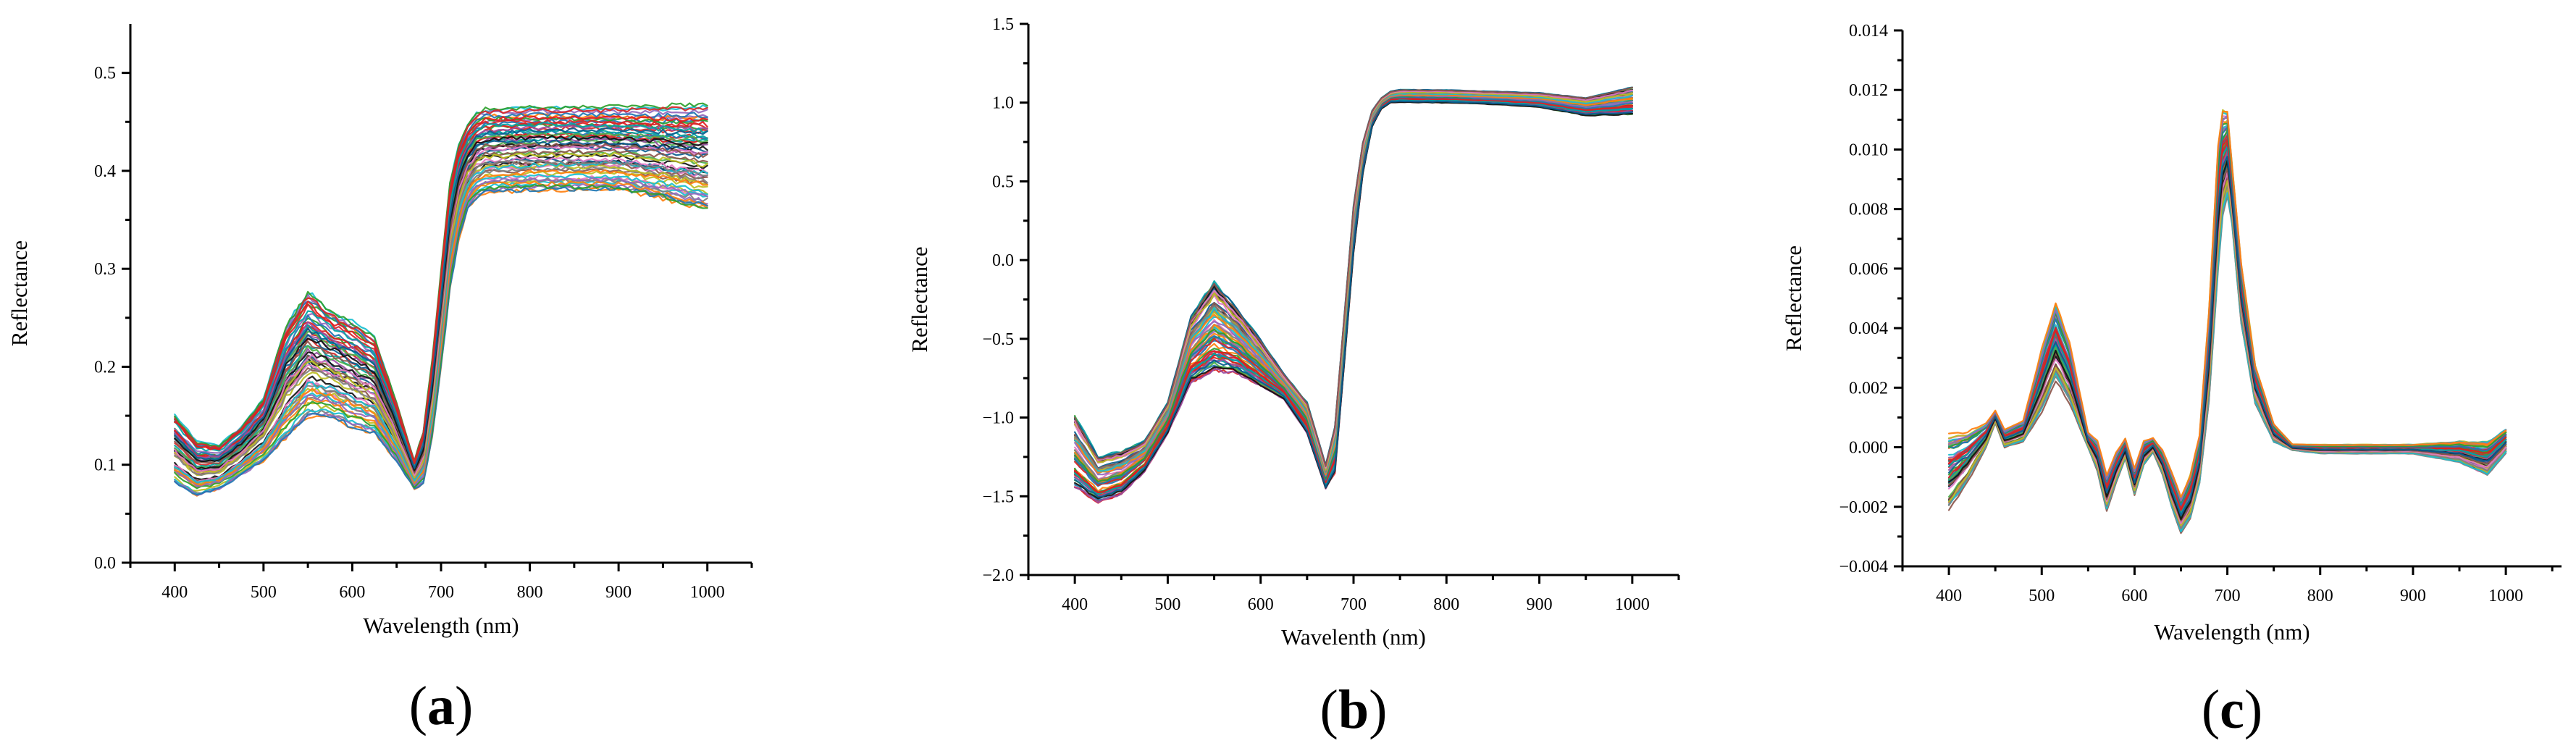 The width and height of the screenshot is (2576, 751). Describe the element at coordinates (105, 171) in the screenshot. I see `chart-a-y-tick-label: 0.4` at that location.